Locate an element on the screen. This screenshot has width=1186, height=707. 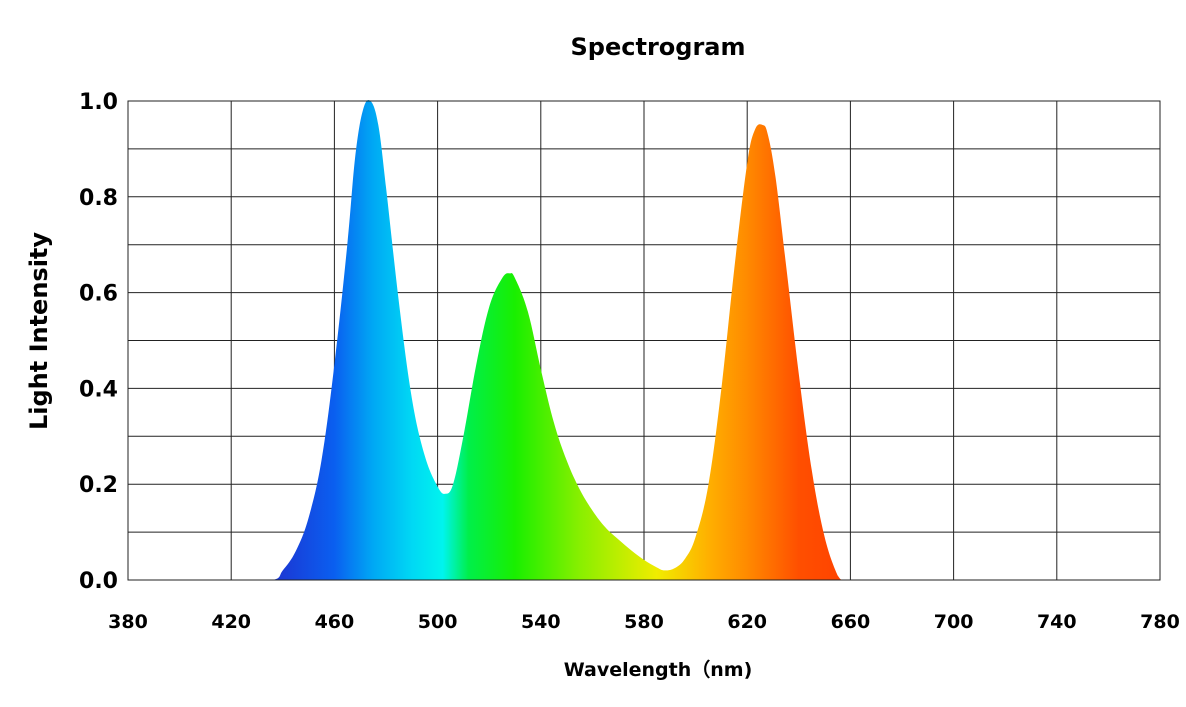
x-tick-label: 500 is located at coordinates (438, 622).